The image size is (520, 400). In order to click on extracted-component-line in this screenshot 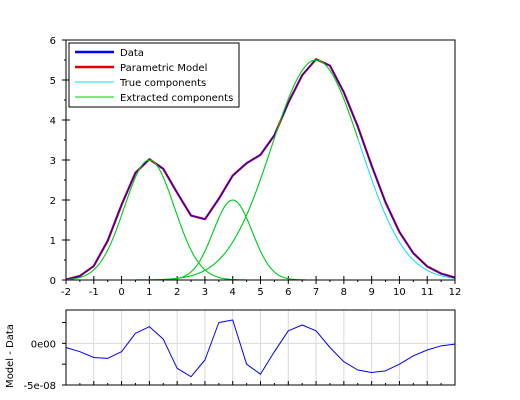, I will do `click(212, 240)`.